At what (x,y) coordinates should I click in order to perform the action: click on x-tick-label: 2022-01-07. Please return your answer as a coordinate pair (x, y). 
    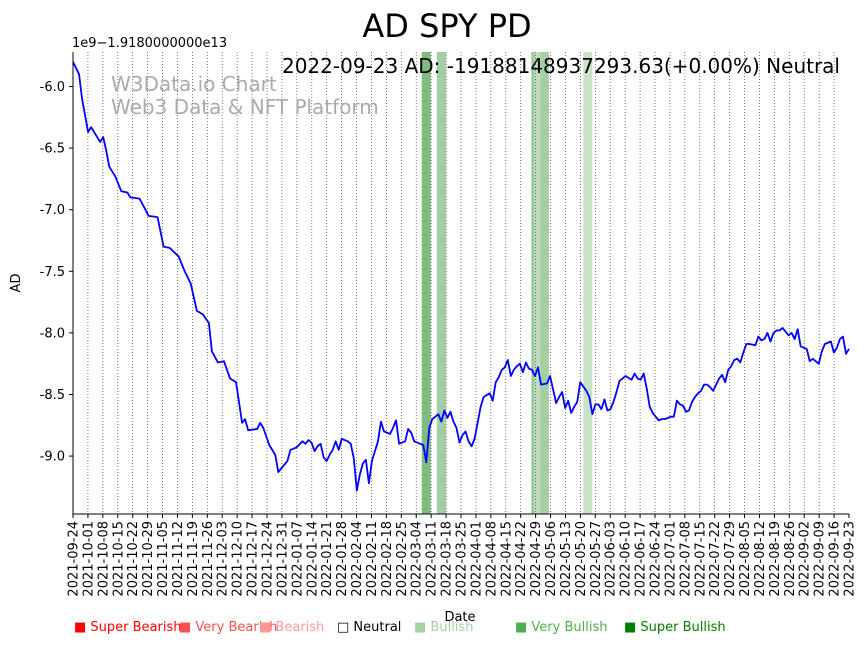
    Looking at the image, I should click on (297, 559).